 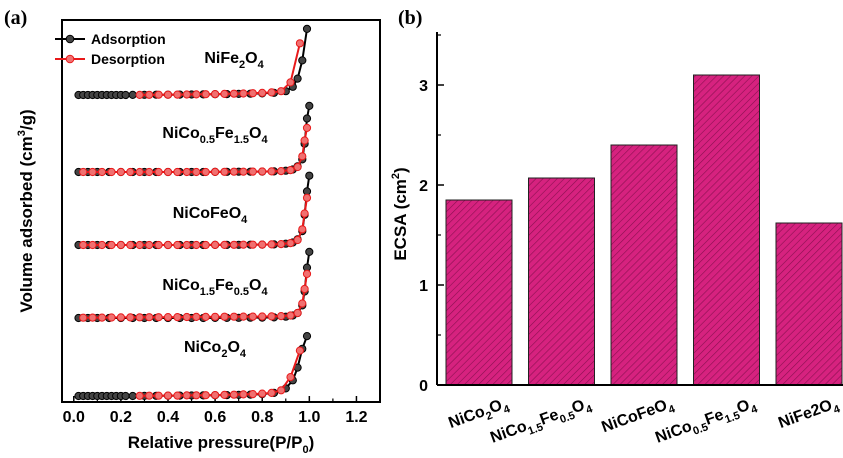 What do you see at coordinates (181, 133) in the screenshot?
I see `sample-label-part: NiCo` at bounding box center [181, 133].